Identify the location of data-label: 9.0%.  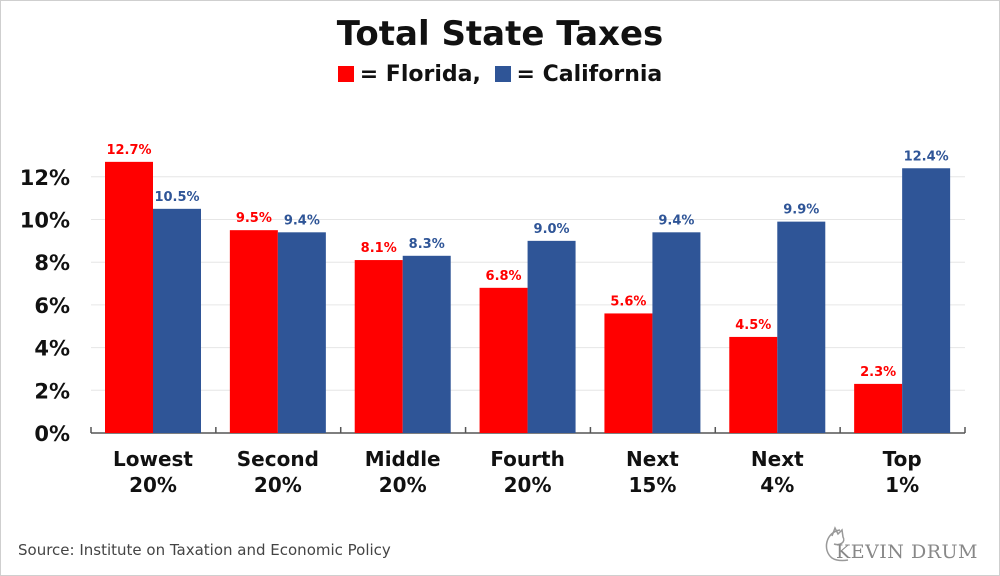
(552, 229).